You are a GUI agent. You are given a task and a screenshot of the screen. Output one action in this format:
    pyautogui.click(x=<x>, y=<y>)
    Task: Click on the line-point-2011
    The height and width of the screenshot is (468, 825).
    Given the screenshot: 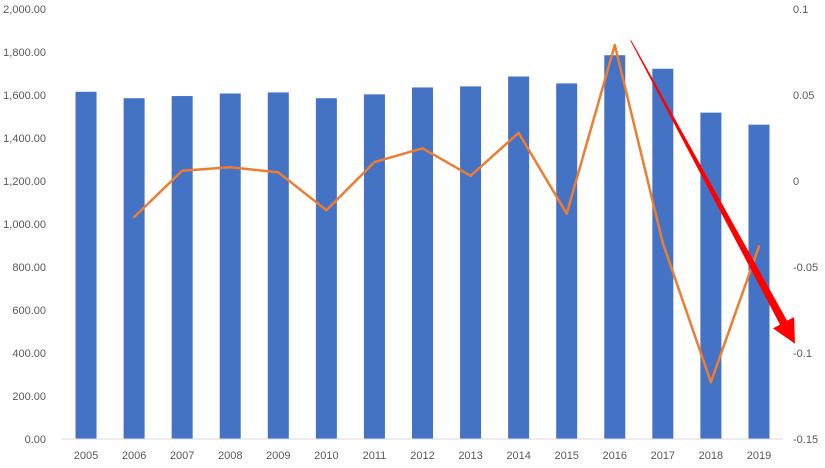 What is the action you would take?
    pyautogui.click(x=374, y=162)
    